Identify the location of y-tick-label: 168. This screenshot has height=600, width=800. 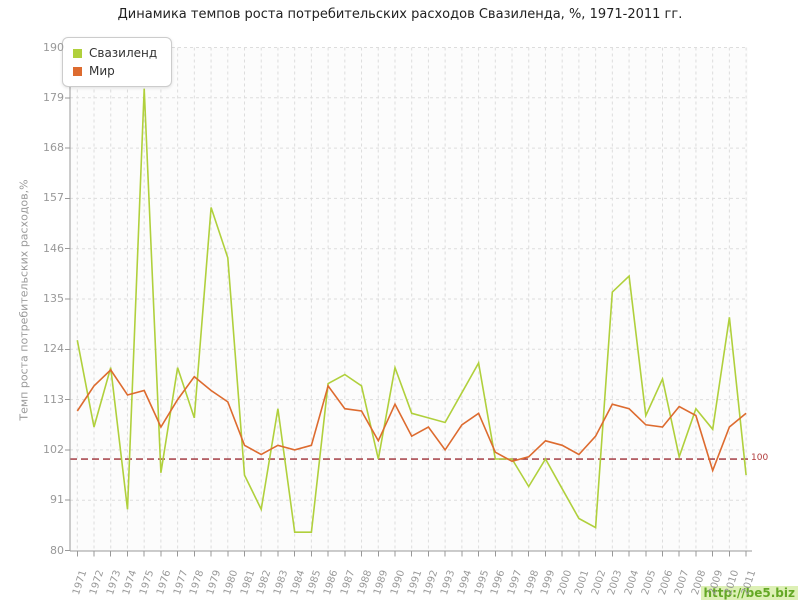
(53, 148).